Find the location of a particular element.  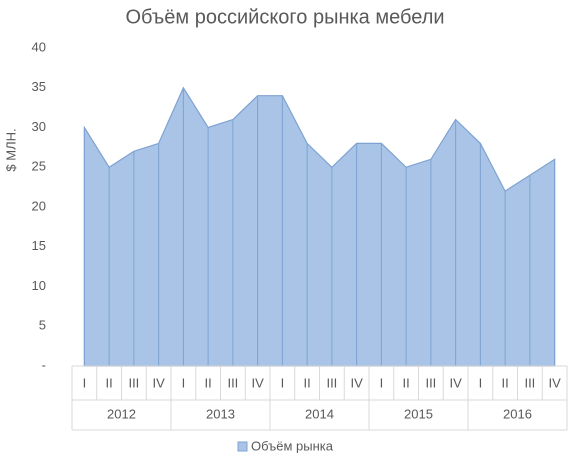

x-group-label: 2013 is located at coordinates (220, 413).